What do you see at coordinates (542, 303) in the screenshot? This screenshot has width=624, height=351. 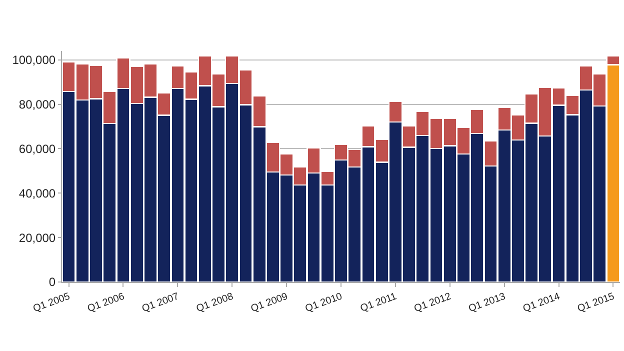 I see `x-tick-label: Q1 2014` at bounding box center [542, 303].